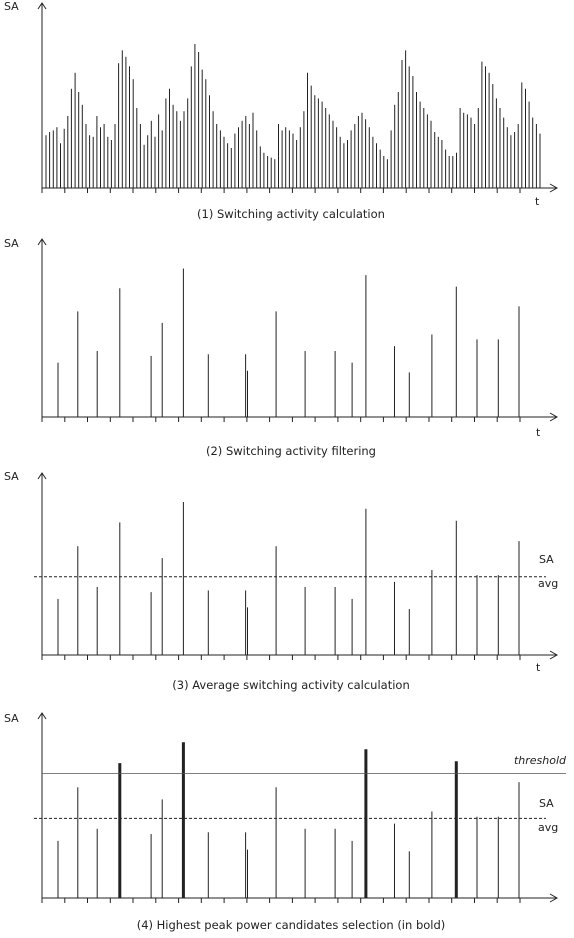  I want to click on caption-2: (2) Switching activity filtering, so click(291, 451).